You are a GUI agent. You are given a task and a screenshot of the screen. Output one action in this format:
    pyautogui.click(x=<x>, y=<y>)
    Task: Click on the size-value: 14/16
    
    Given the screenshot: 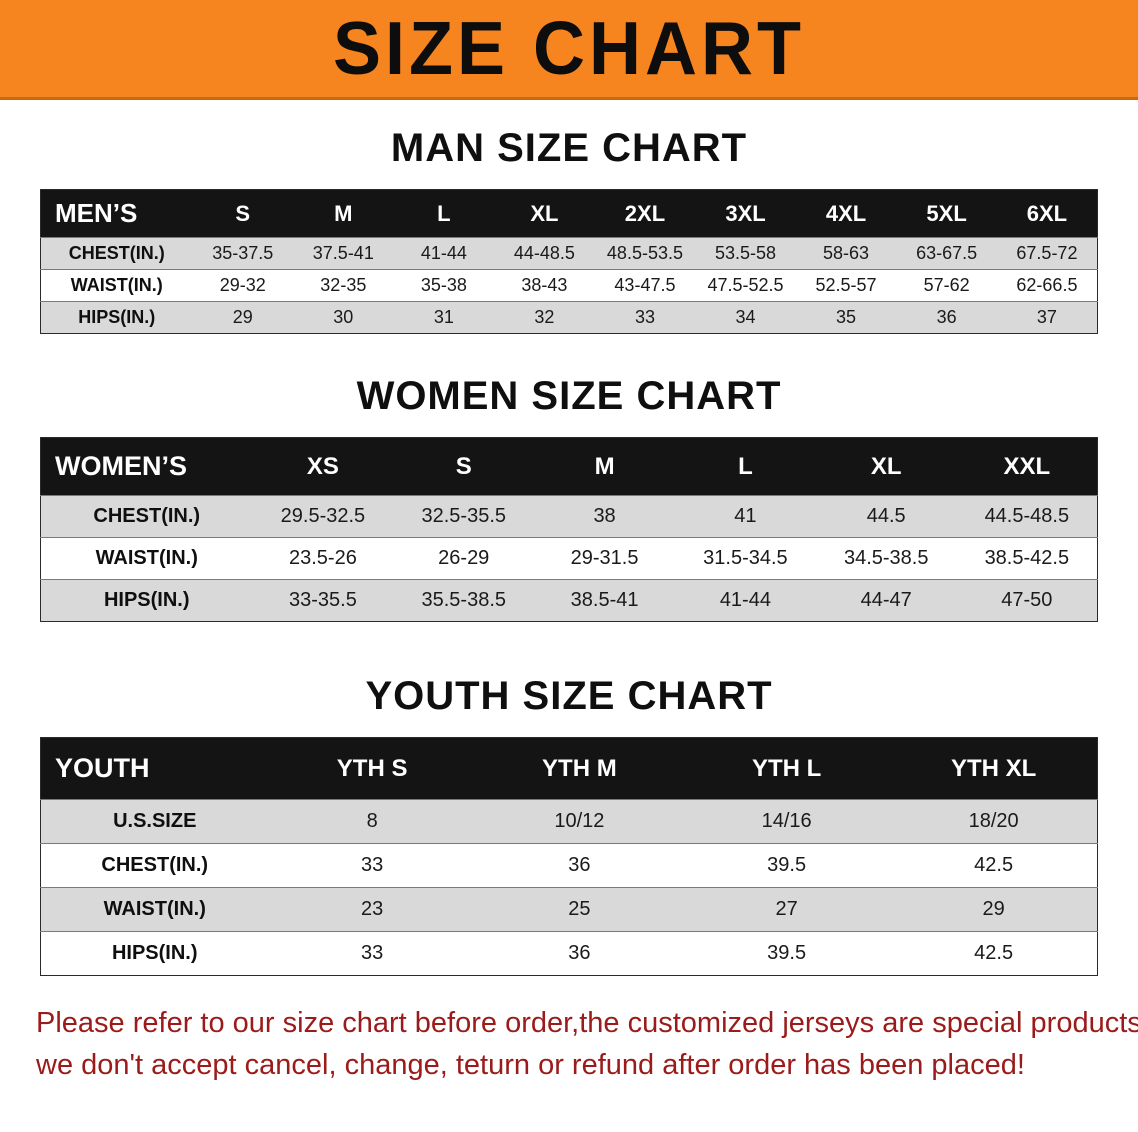 What is the action you would take?
    pyautogui.click(x=786, y=821)
    